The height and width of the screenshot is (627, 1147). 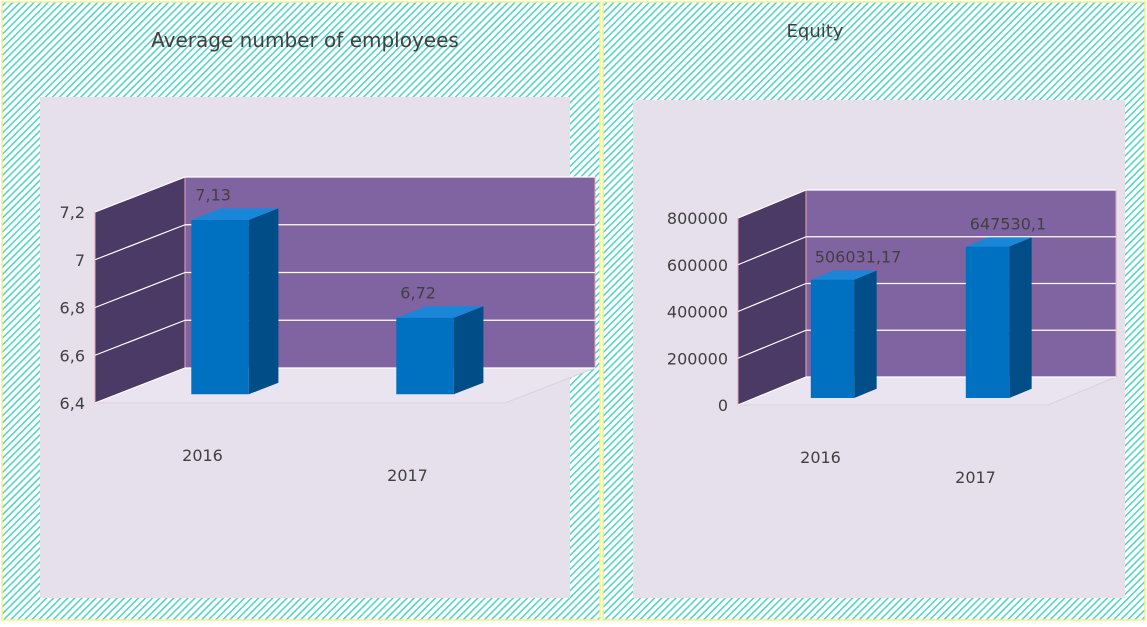 What do you see at coordinates (72, 212) in the screenshot?
I see `y-tick-label: 7,2` at bounding box center [72, 212].